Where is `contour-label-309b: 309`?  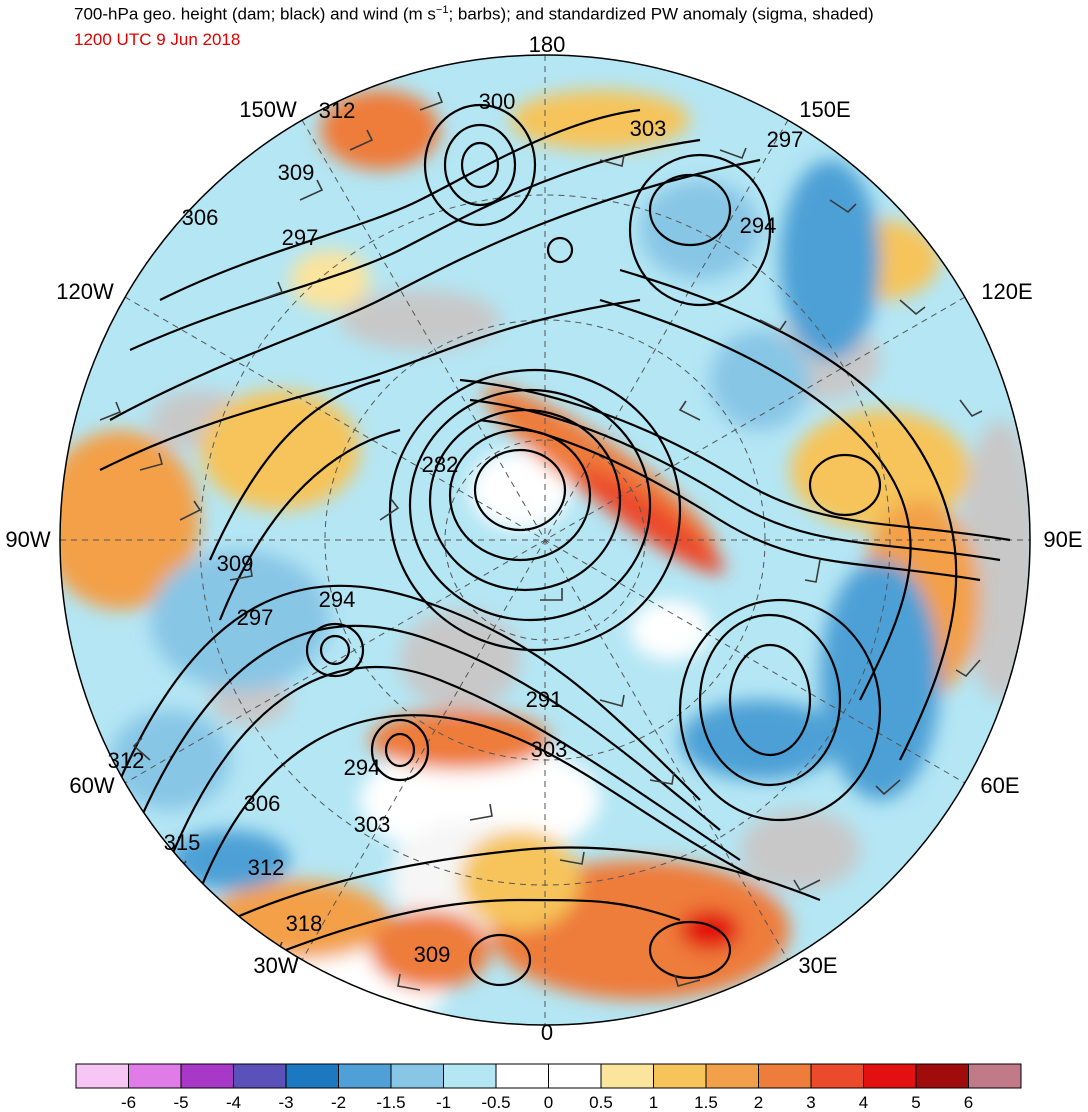
contour-label-309b: 309 is located at coordinates (235, 563).